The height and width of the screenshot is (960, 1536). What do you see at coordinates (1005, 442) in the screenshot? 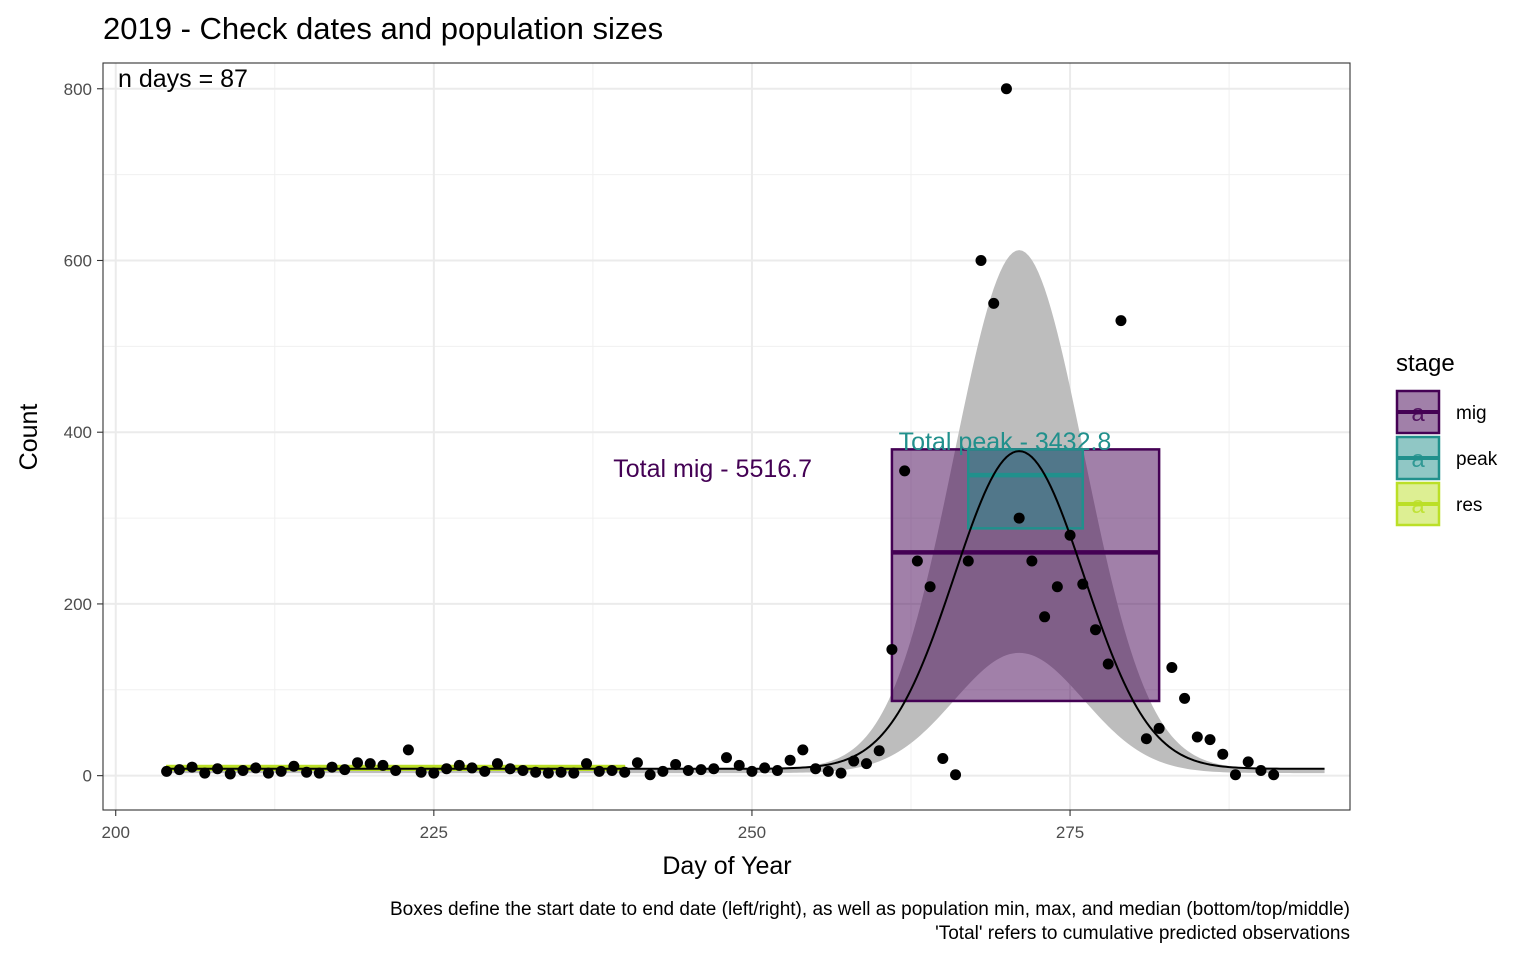
I see `total-peak-label: Total peak - 3432.8` at bounding box center [1005, 442].